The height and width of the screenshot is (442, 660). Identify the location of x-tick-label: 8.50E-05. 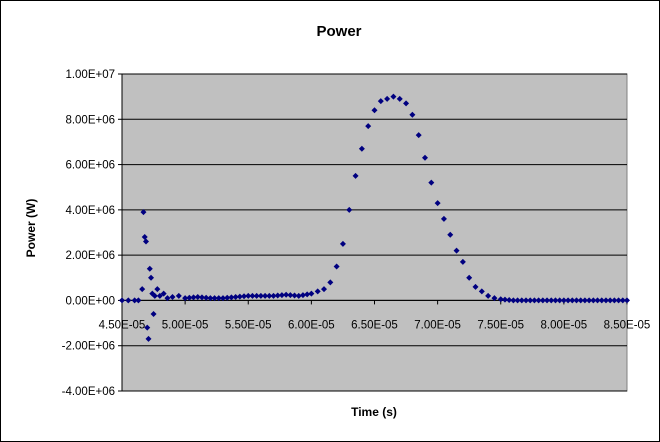
(627, 325).